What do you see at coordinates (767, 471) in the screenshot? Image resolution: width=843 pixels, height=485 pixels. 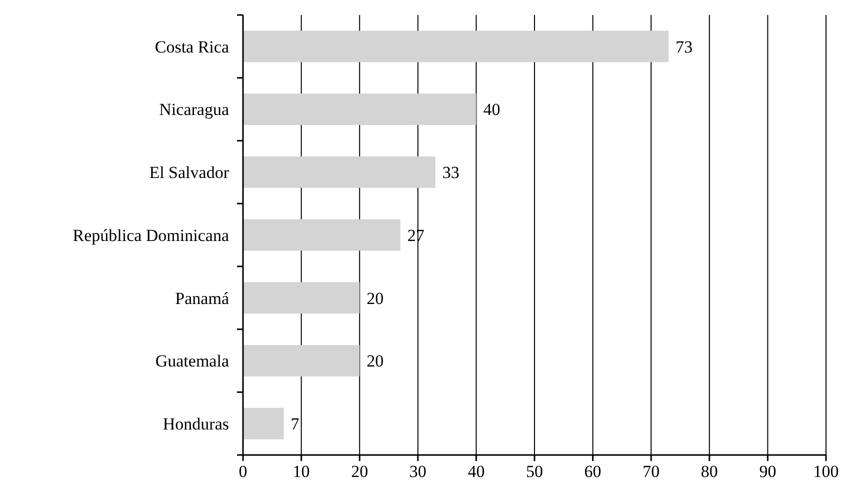 I see `x-tick-label: 90` at bounding box center [767, 471].